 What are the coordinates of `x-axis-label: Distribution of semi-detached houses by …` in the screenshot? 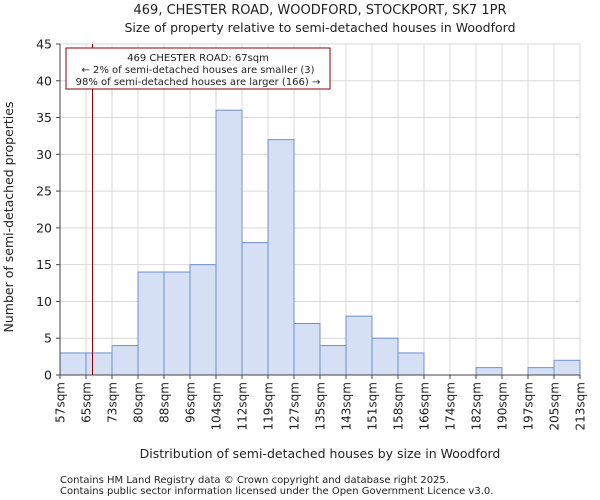 It's located at (320, 453).